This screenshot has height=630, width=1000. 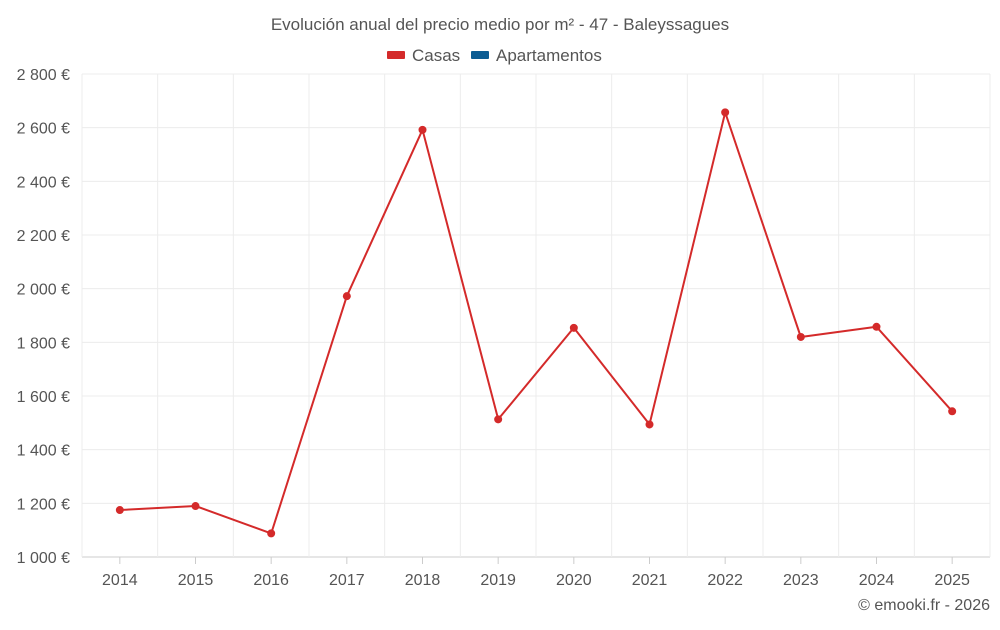 What do you see at coordinates (347, 580) in the screenshot?
I see `x-tick-label: 2017` at bounding box center [347, 580].